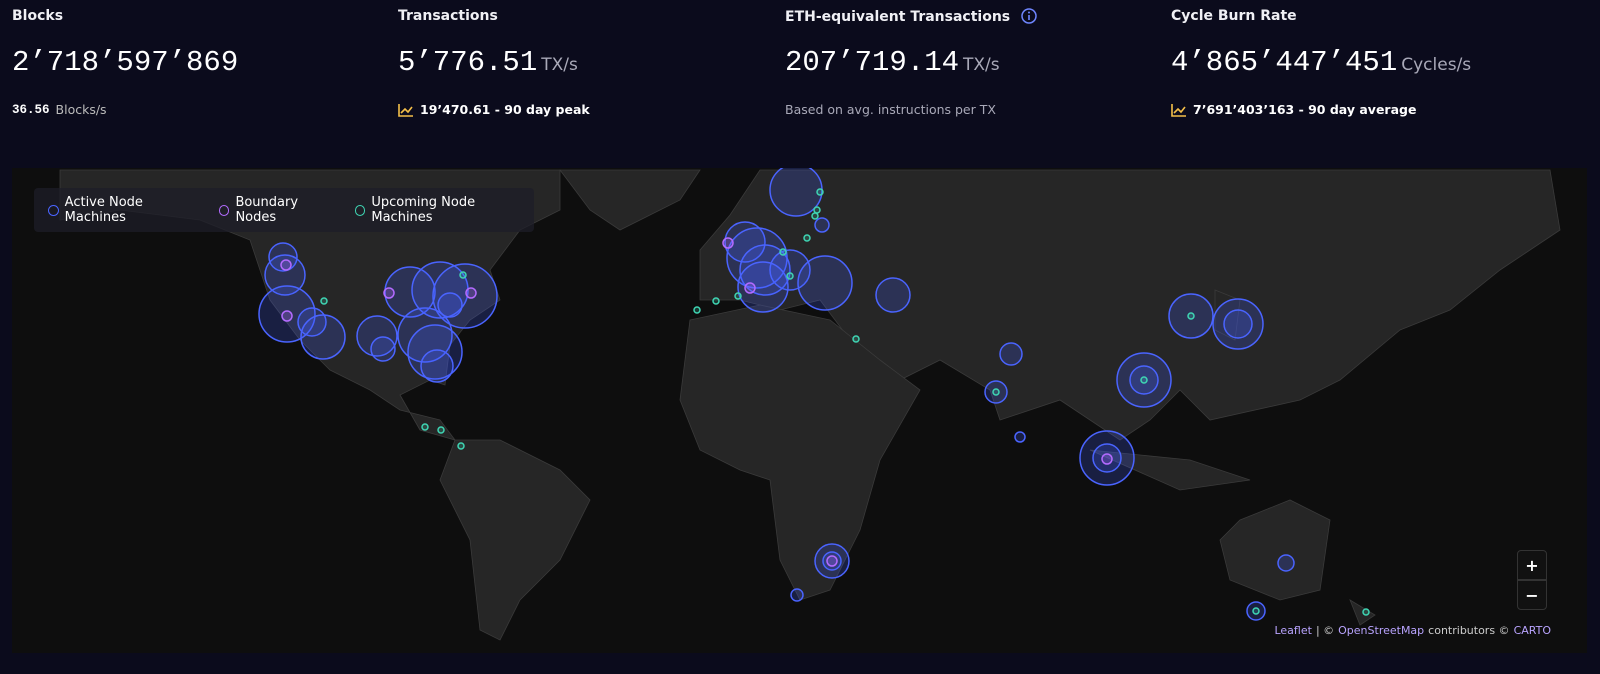  What do you see at coordinates (505, 109) in the screenshot?
I see `sub-text: 19’470.61 - 90 day peak` at bounding box center [505, 109].